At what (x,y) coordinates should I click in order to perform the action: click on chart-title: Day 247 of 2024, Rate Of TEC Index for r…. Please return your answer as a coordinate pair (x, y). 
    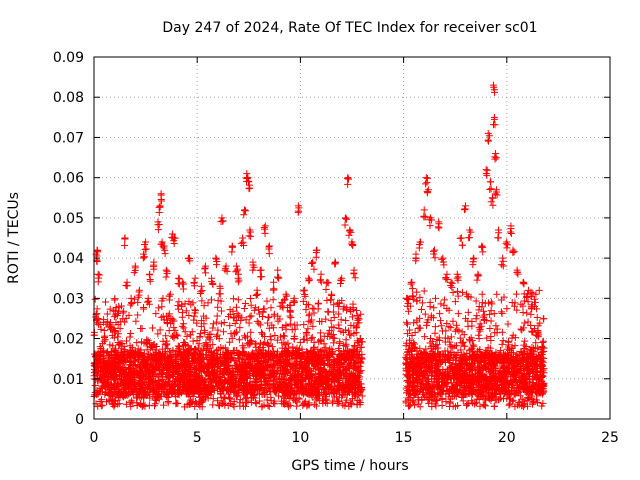
    Looking at the image, I should click on (349, 28).